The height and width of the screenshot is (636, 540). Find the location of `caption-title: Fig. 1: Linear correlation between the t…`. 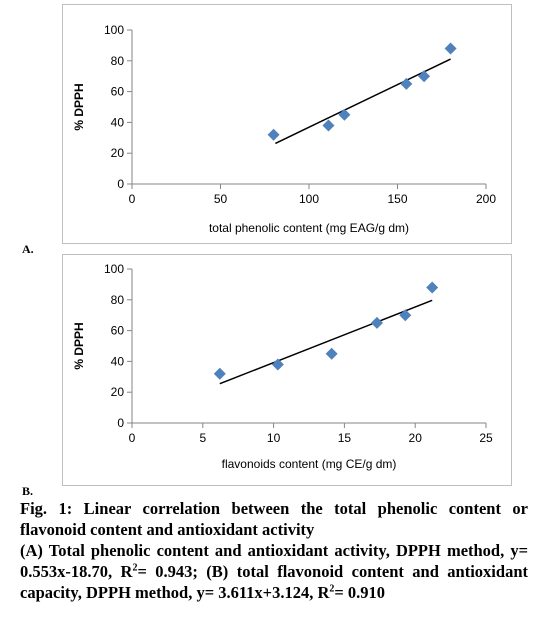

caption-title: Fig. 1: Linear correlation between the t… is located at coordinates (274, 519).